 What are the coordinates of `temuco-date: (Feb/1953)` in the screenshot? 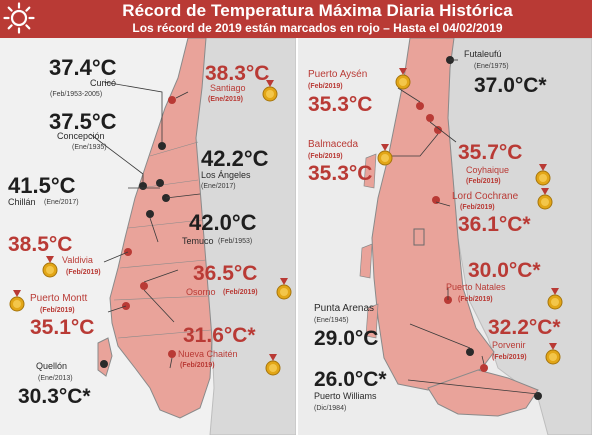 It's located at (235, 241).